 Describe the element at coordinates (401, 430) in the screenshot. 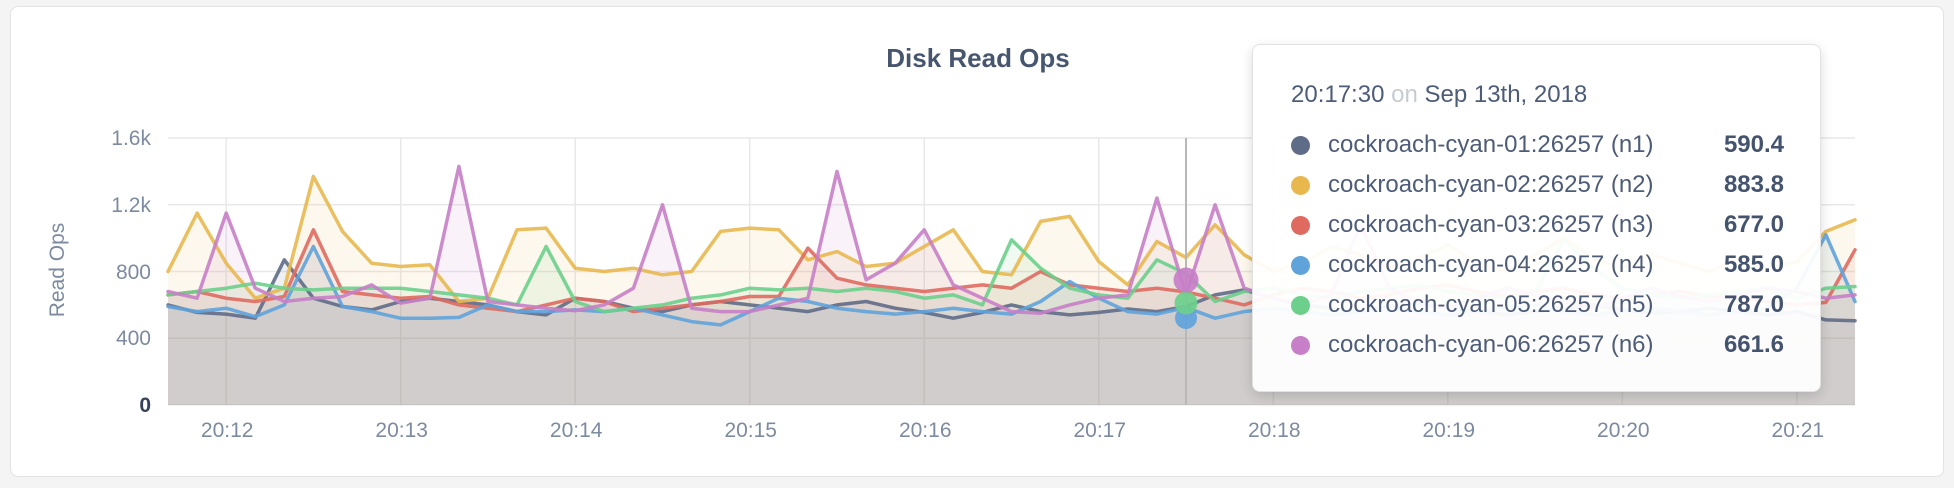

I see `x-tick-label: 20:13` at that location.